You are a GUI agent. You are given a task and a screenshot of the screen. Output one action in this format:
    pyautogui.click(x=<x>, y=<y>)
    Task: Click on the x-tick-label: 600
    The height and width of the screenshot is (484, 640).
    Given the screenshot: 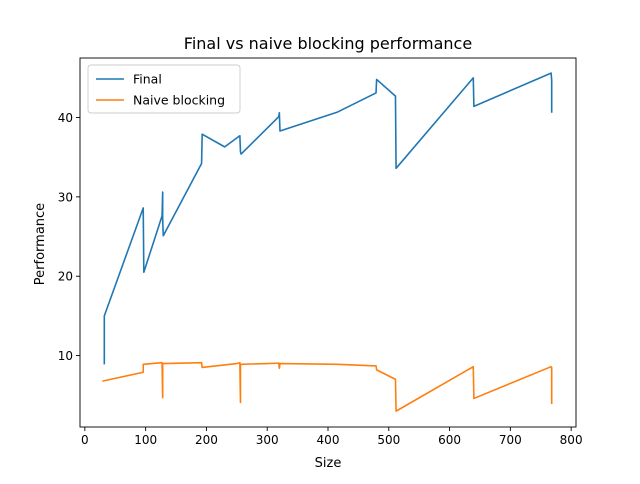 What is the action you would take?
    pyautogui.click(x=449, y=440)
    